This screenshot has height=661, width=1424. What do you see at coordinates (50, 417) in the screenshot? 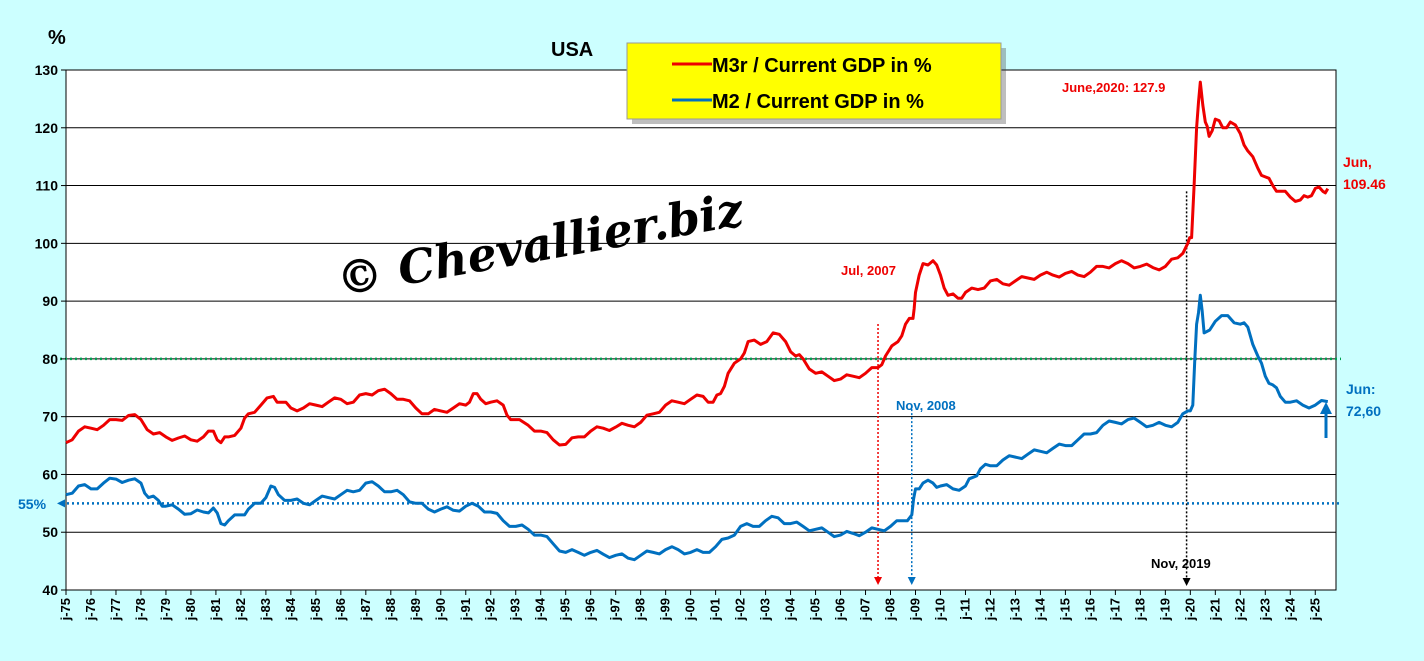
I see `y-tick-label-70: 70` at bounding box center [50, 417].